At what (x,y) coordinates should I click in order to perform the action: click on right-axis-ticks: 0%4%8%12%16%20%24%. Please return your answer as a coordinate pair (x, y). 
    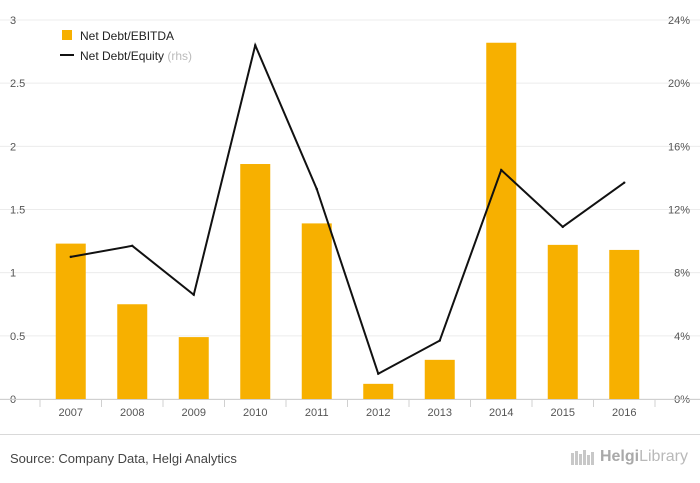
    Looking at the image, I should click on (679, 210).